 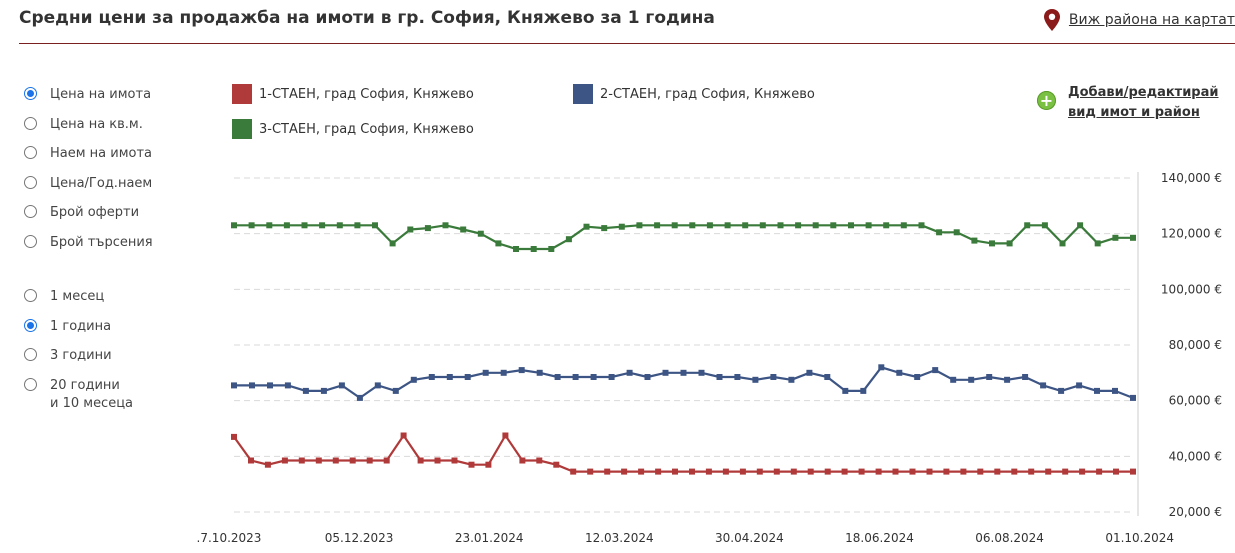 What do you see at coordinates (85, 385) in the screenshot?
I see `period-option-label: 20 години` at bounding box center [85, 385].